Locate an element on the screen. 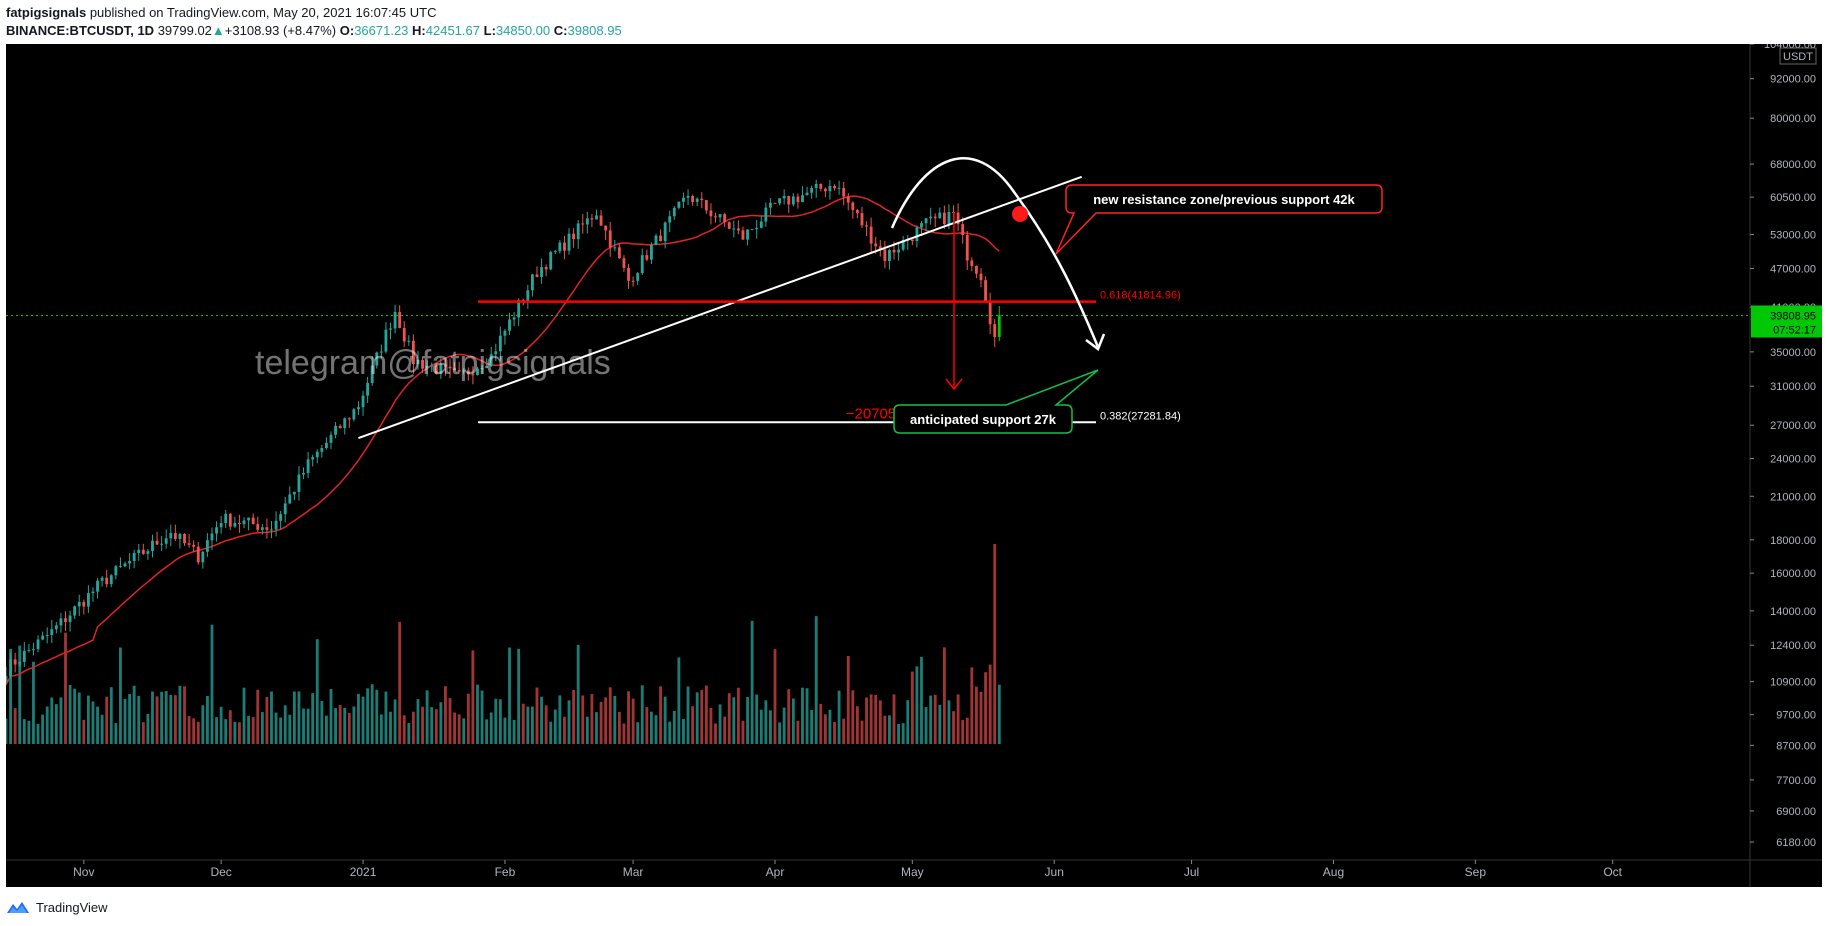 The width and height of the screenshot is (1828, 926). high-label: H: is located at coordinates (419, 30).